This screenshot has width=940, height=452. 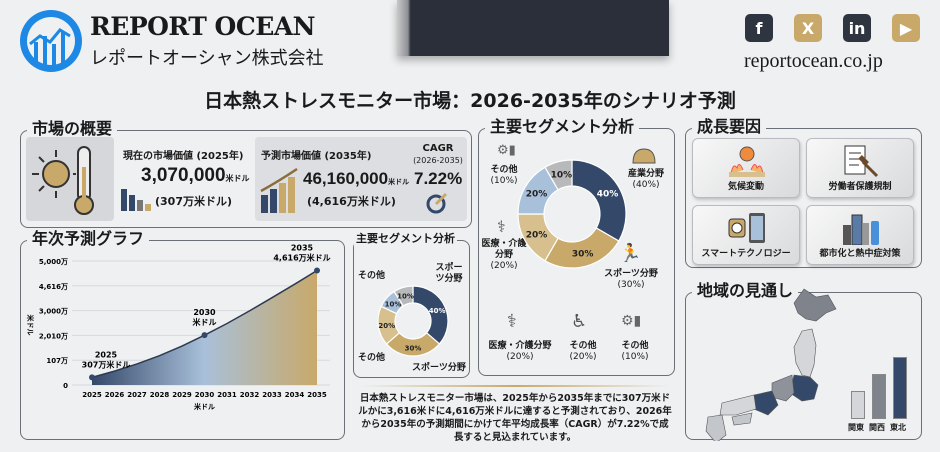 I want to click on facebook-icon: f, so click(x=759, y=28).